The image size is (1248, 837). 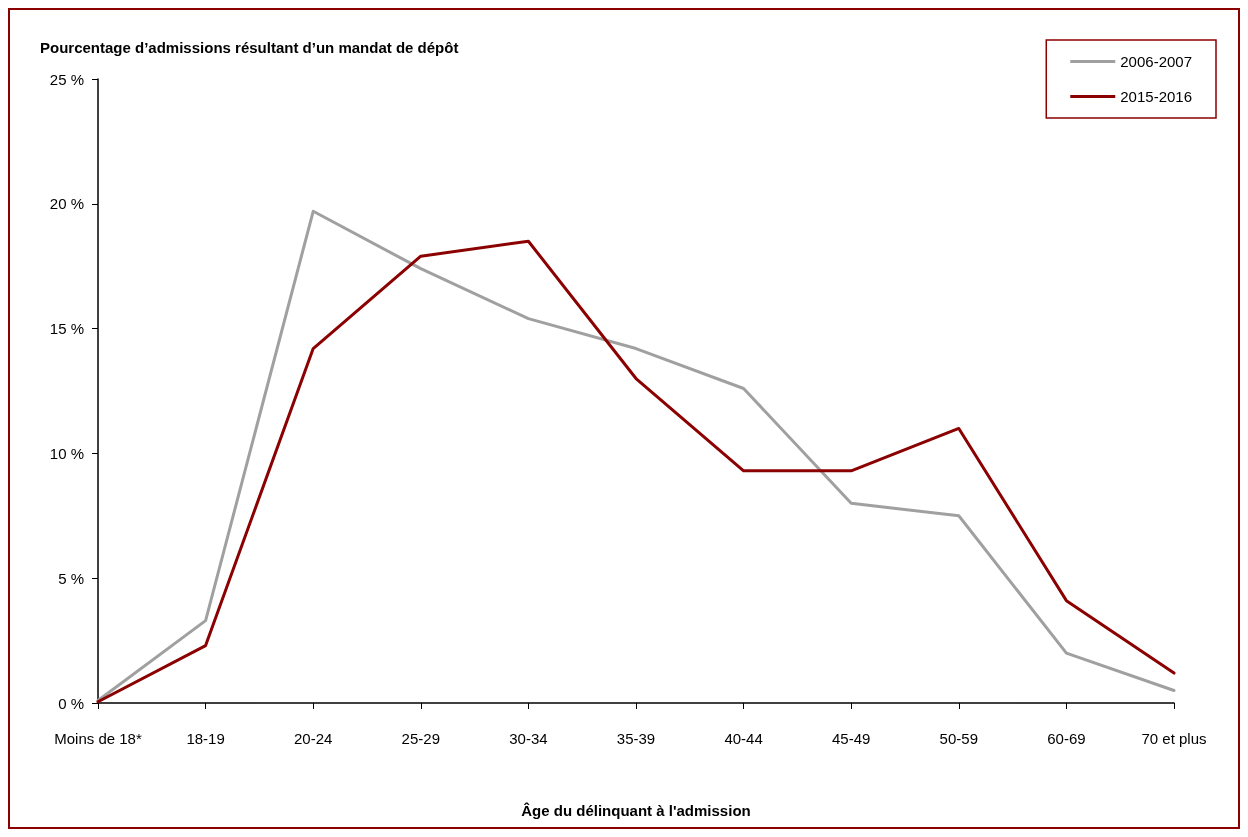 I want to click on x-tick-label: 50-59, so click(x=958, y=738).